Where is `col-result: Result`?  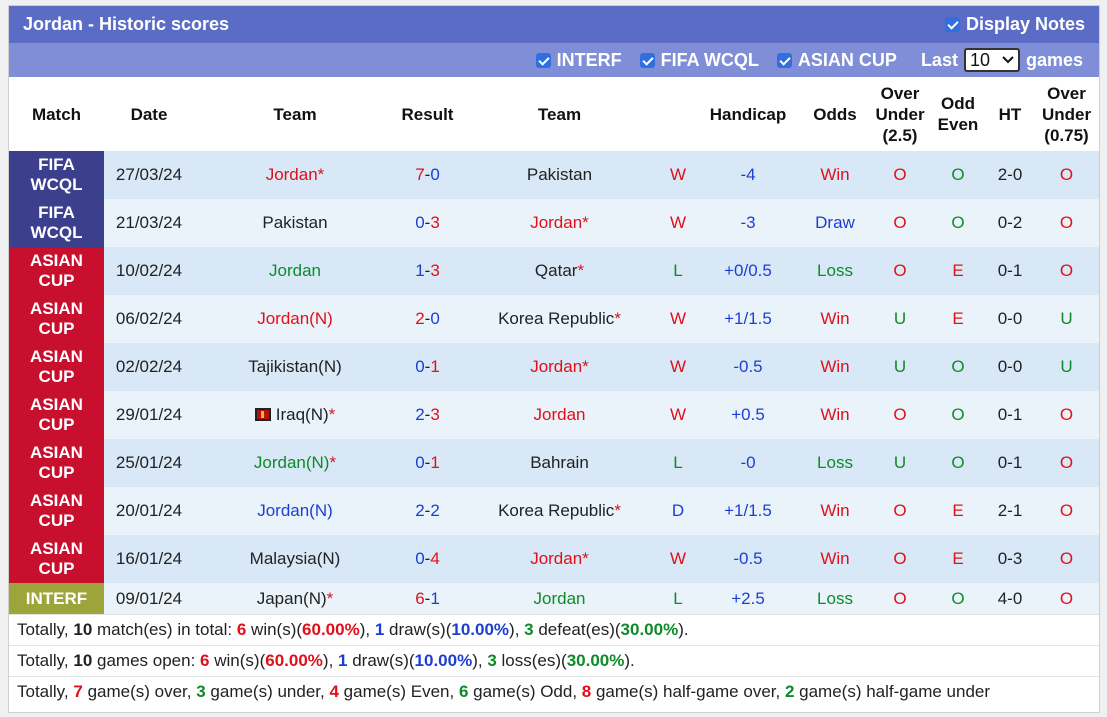
col-result: Result is located at coordinates (427, 114).